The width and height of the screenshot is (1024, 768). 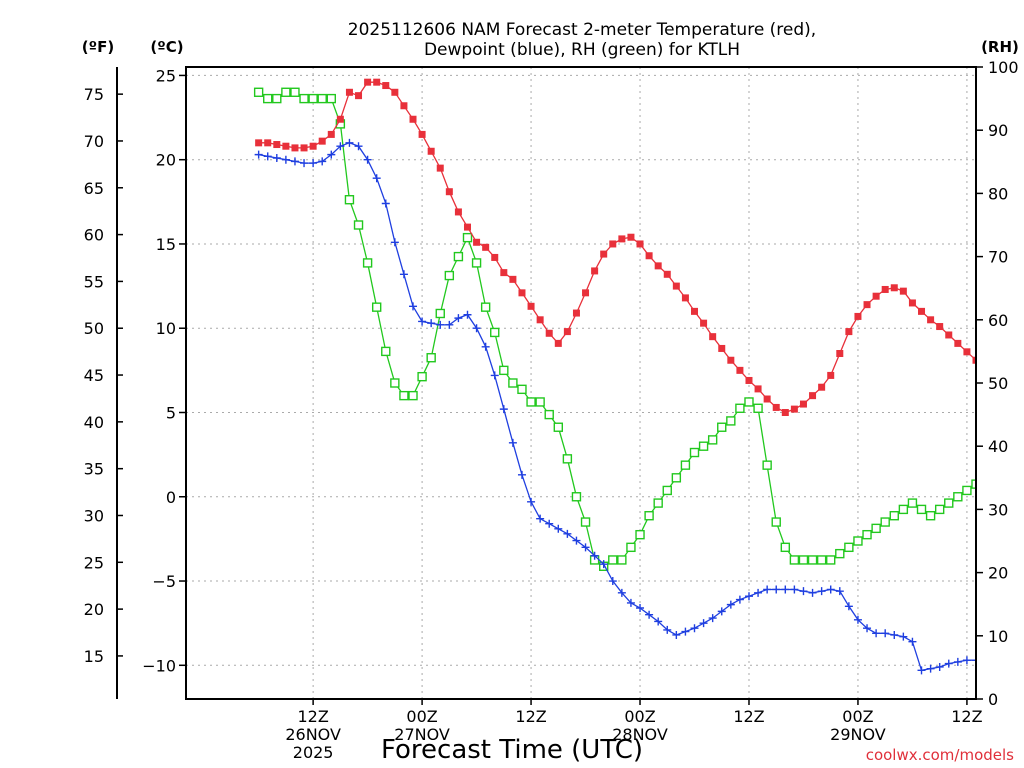 I want to click on fahrenheit-tick-label: 25, so click(x=94, y=562).